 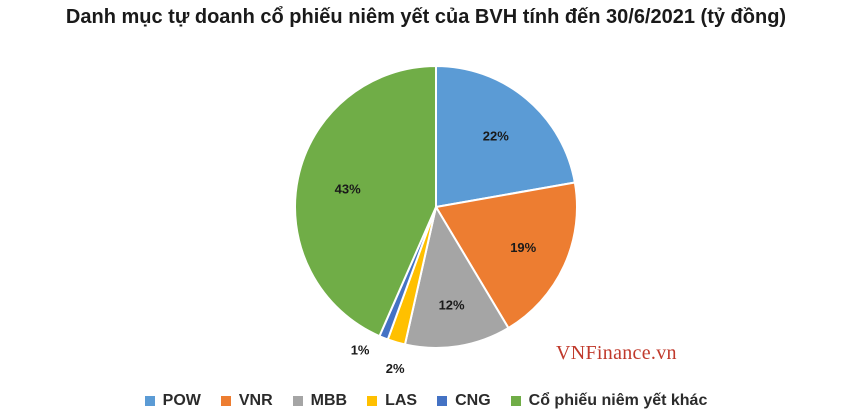 I want to click on pie-slice-vnr, so click(x=506, y=255).